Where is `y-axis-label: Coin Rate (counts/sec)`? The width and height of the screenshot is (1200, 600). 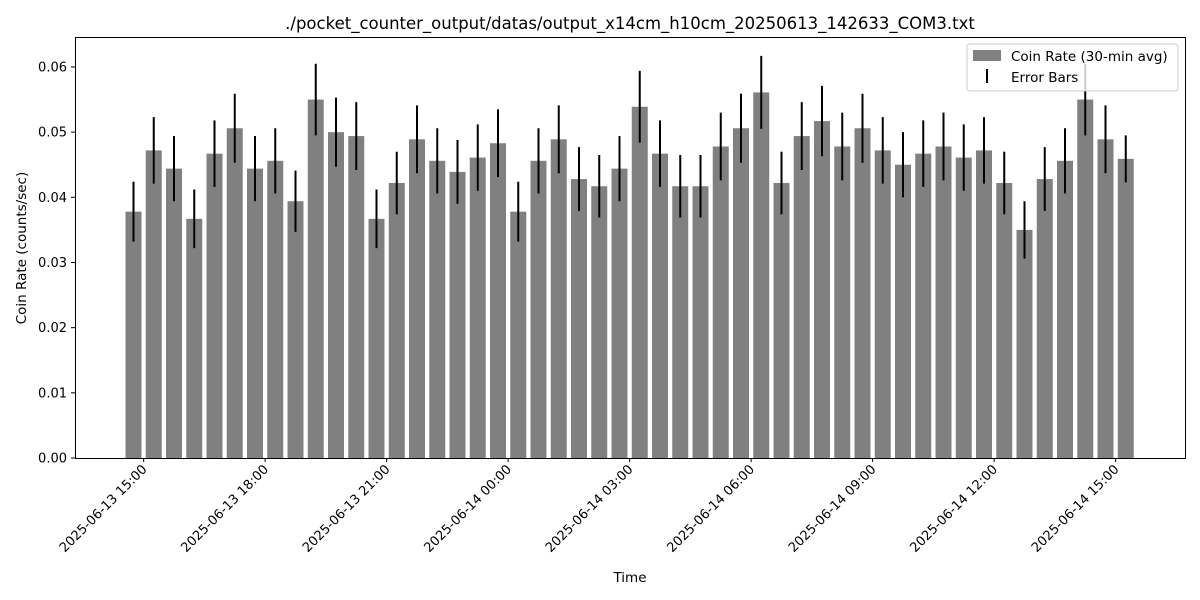
y-axis-label: Coin Rate (counts/sec) is located at coordinates (22, 248).